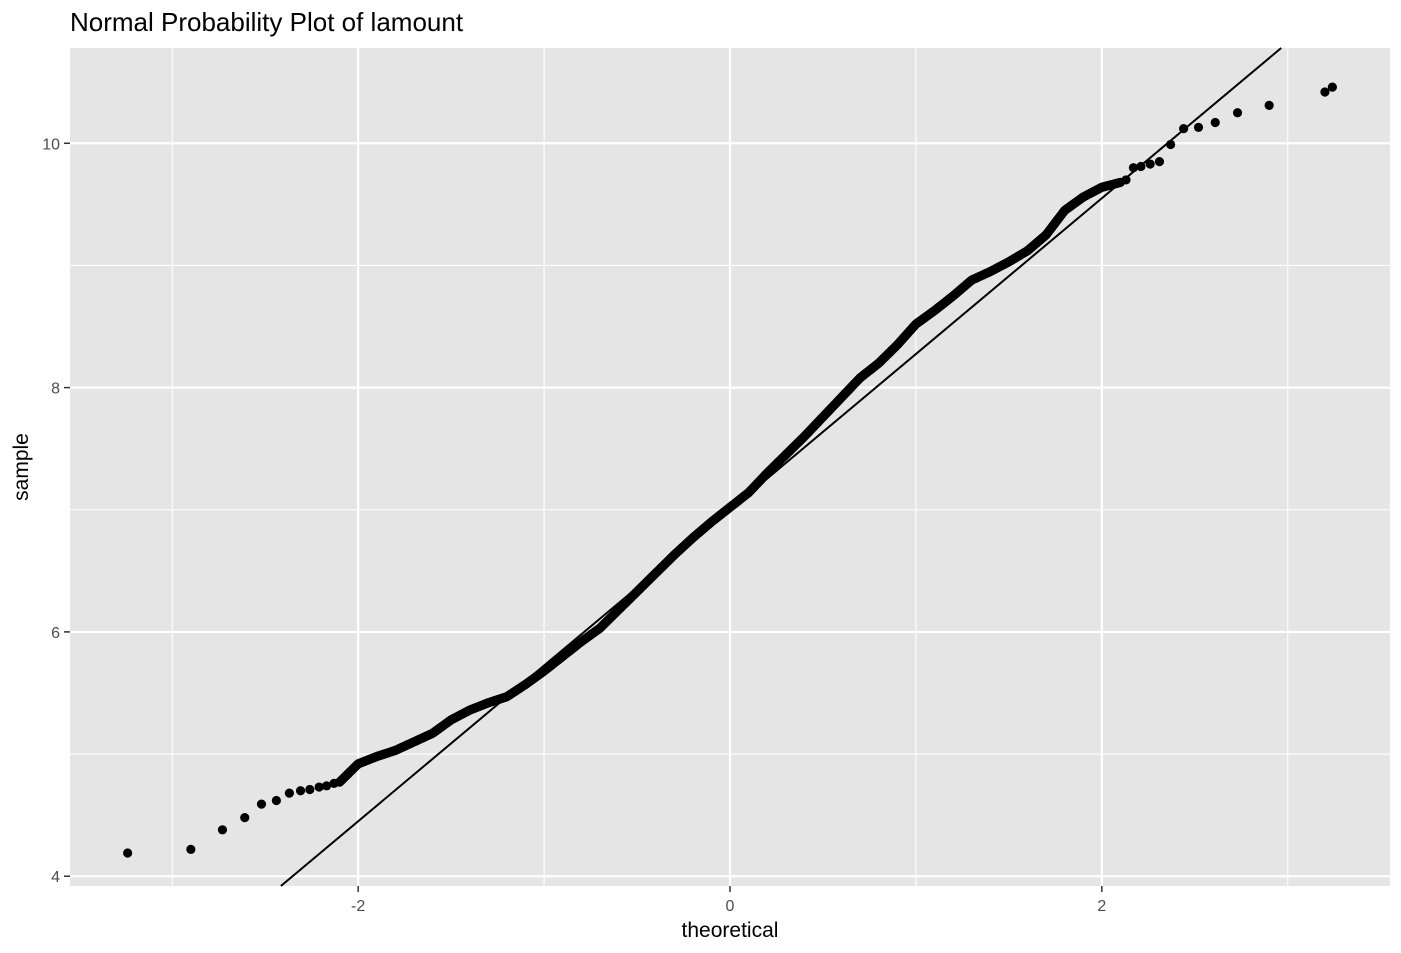 The image size is (1401, 953). Describe the element at coordinates (56, 511) in the screenshot. I see `y-axis-ticks: 4 6 8 10` at that location.